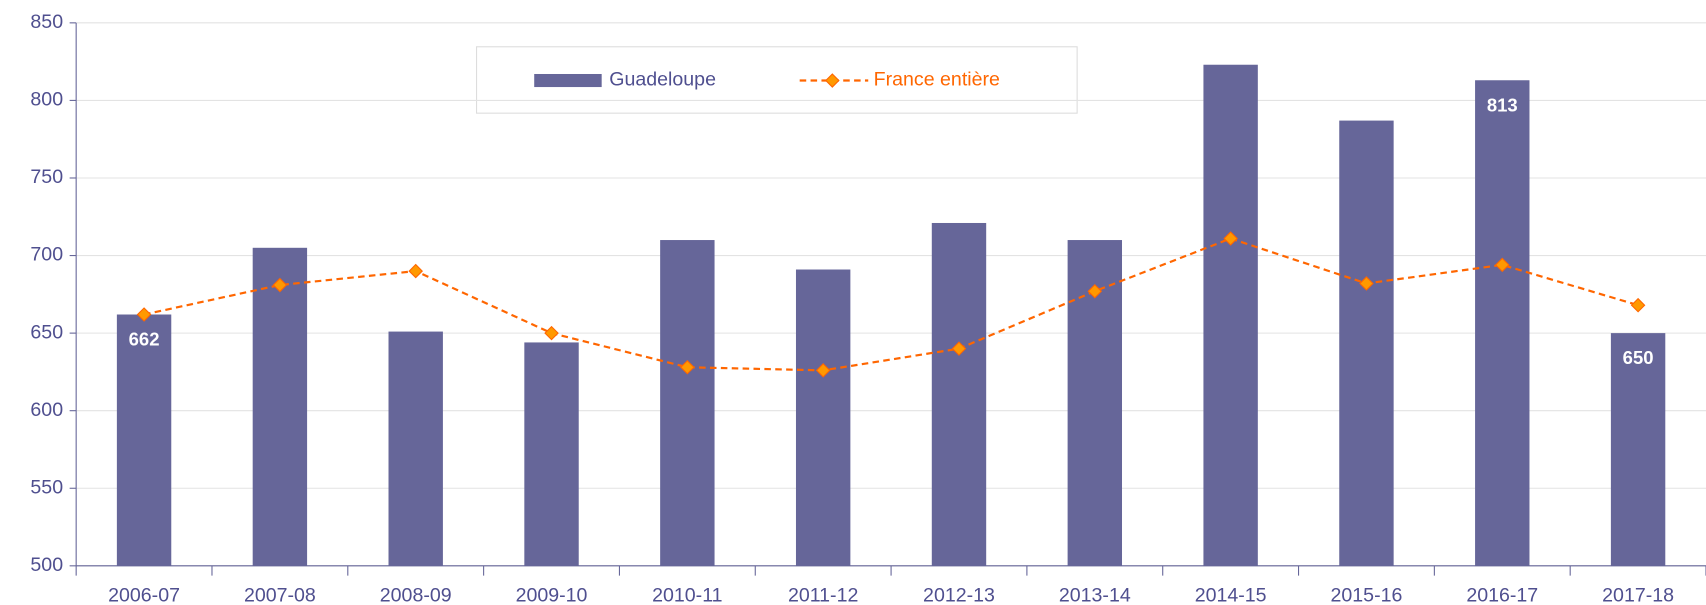 The height and width of the screenshot is (605, 1706). What do you see at coordinates (46, 100) in the screenshot?
I see `y-tick-label: 800` at bounding box center [46, 100].